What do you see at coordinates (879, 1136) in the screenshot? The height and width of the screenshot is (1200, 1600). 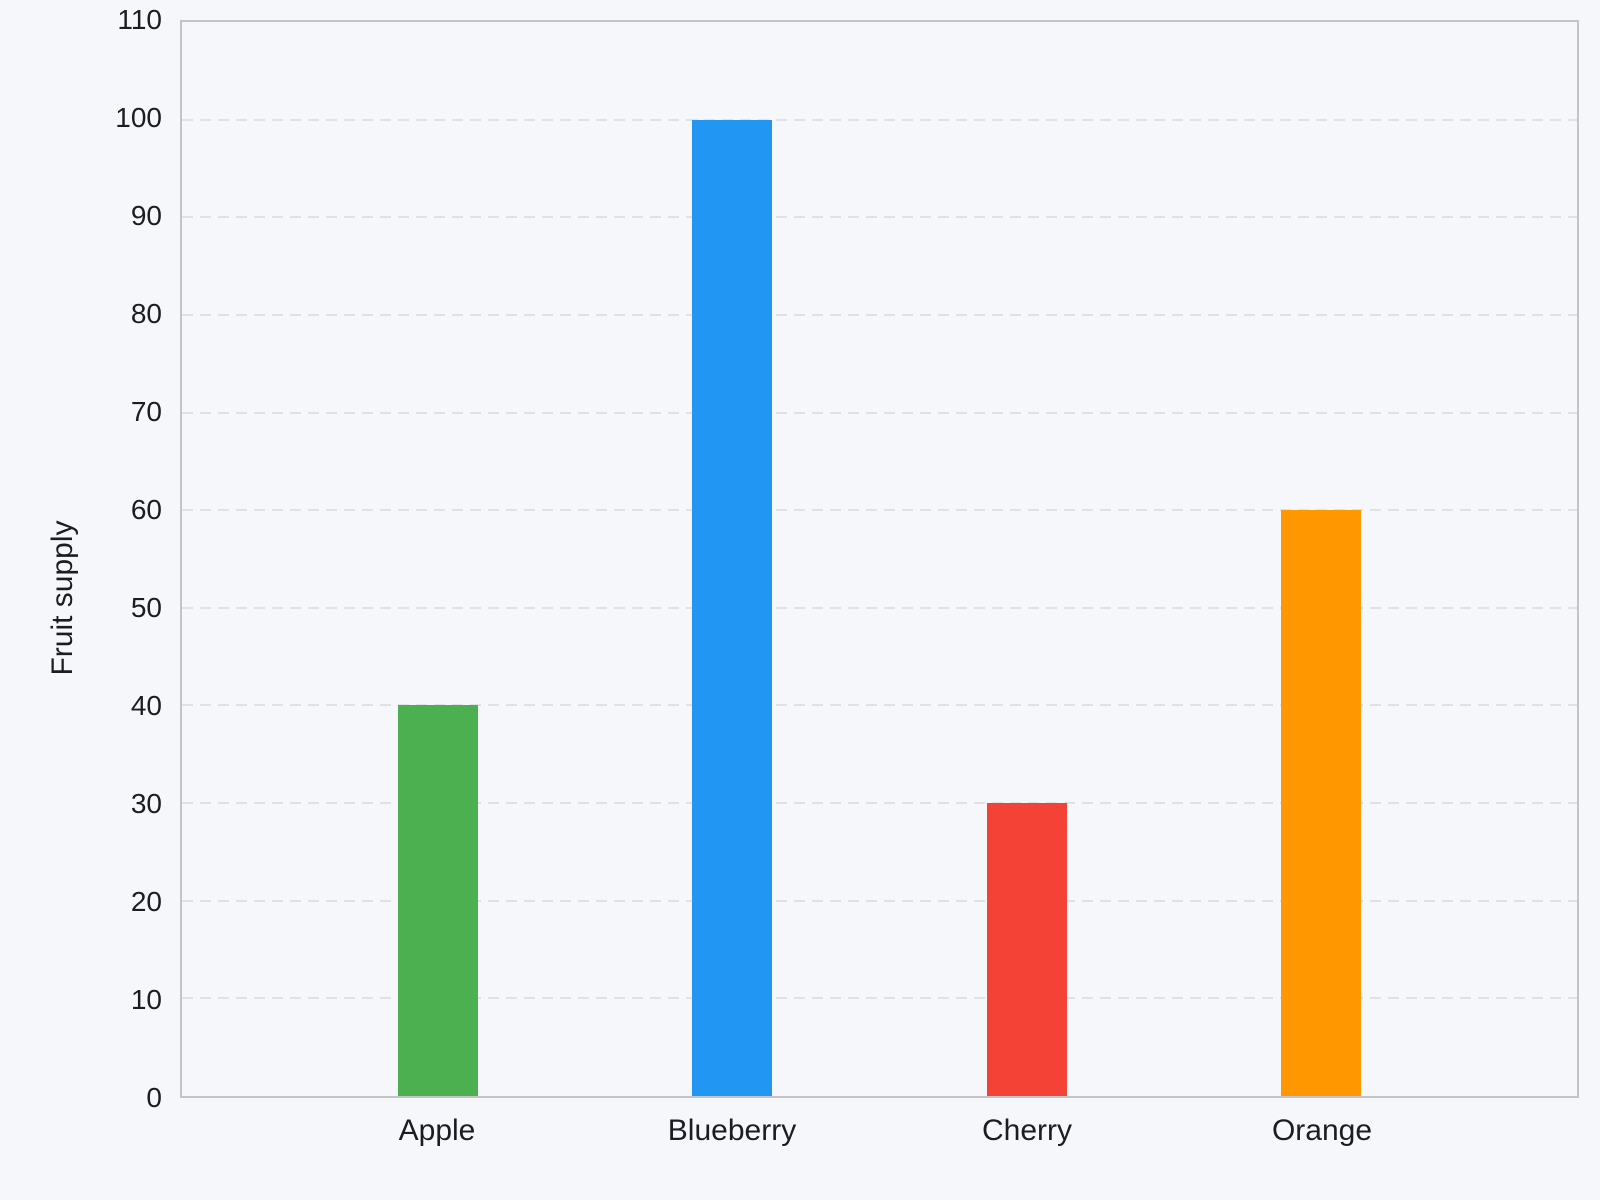 I see `x-axis-labels: Apple Blueberry Cherry Orange` at bounding box center [879, 1136].